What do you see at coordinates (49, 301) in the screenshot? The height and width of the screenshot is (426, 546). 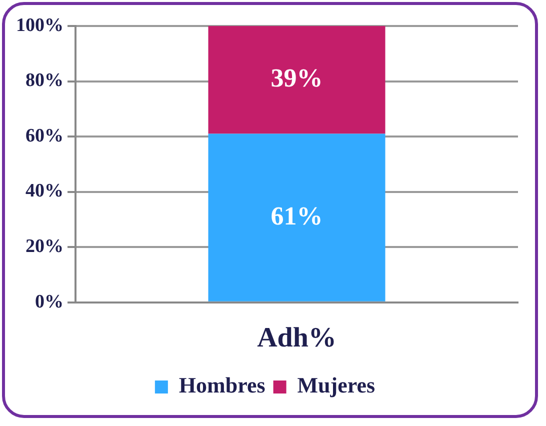 I see `y-tick-label: 0%` at bounding box center [49, 301].